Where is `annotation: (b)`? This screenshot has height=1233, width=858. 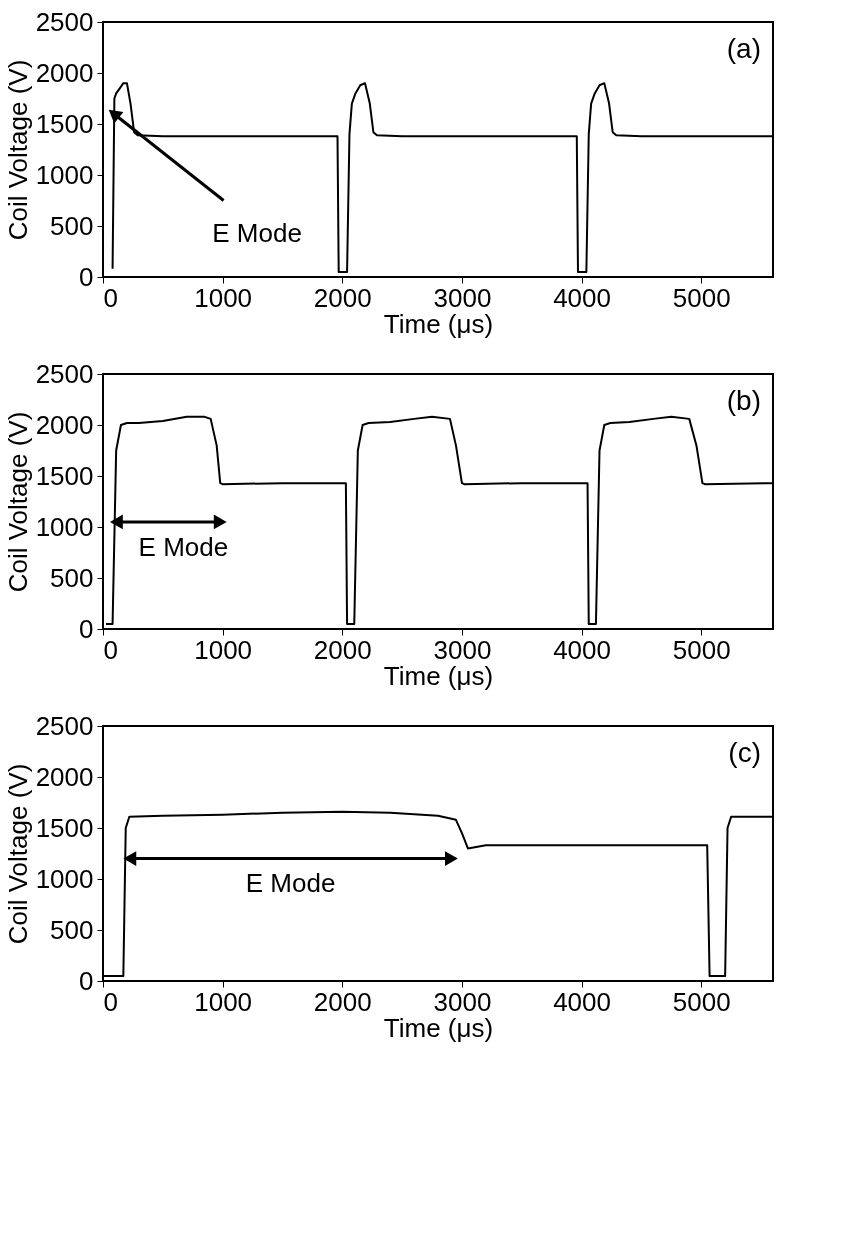
annotation: (b) is located at coordinates (743, 400).